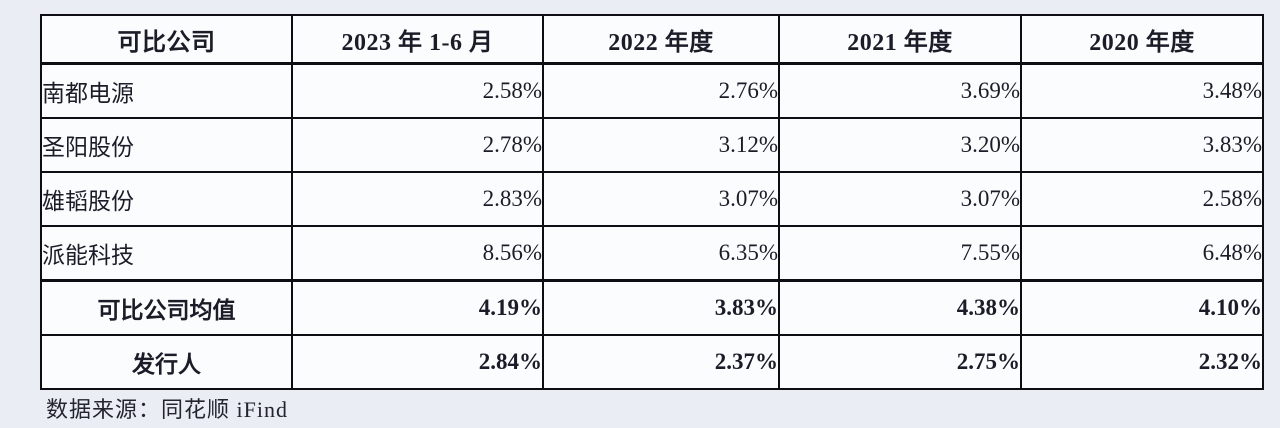 Image resolution: width=1280 pixels, height=428 pixels. Describe the element at coordinates (661, 39) in the screenshot. I see `column-header-2022: 2022 年度` at that location.